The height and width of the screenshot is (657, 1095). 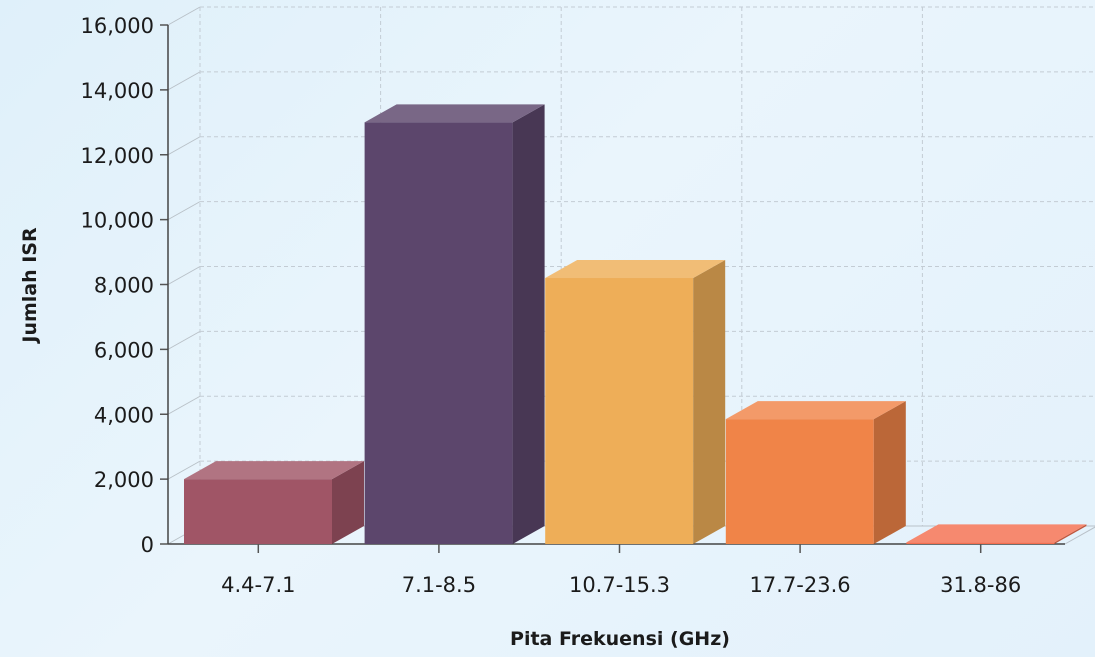 I want to click on floor-side-line, so click(x=1079, y=535).